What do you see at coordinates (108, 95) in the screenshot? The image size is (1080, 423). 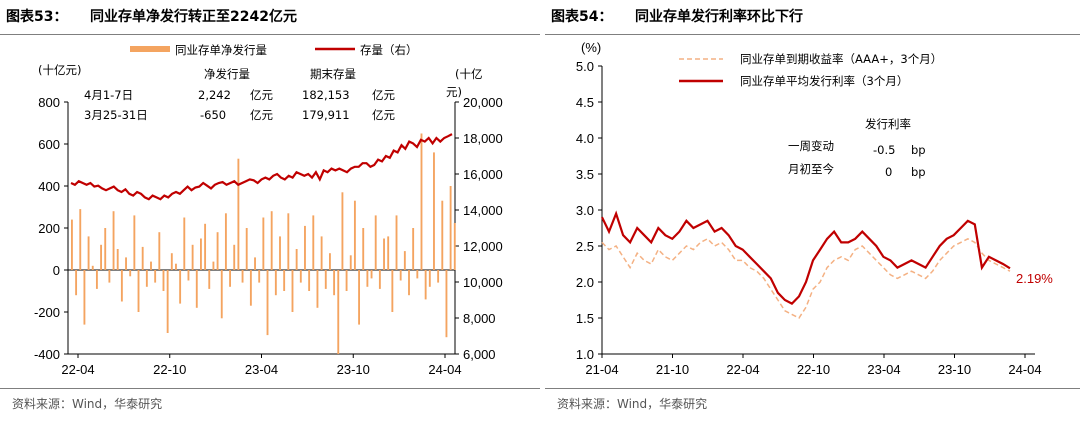 I see `table-row-period: 4月1-7日` at bounding box center [108, 95].